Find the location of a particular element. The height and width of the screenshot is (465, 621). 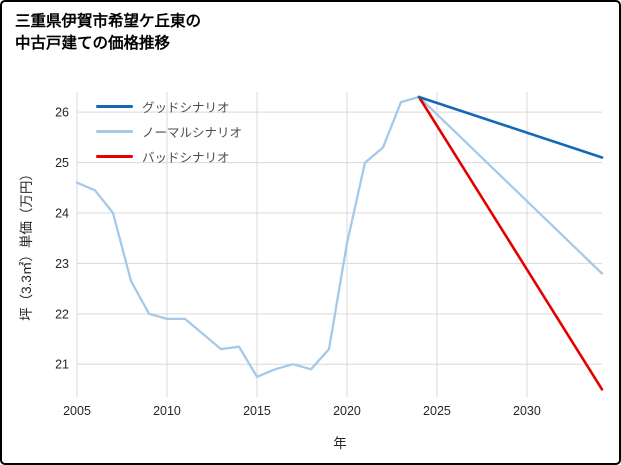

x-axis-label: 年 is located at coordinates (340, 443).